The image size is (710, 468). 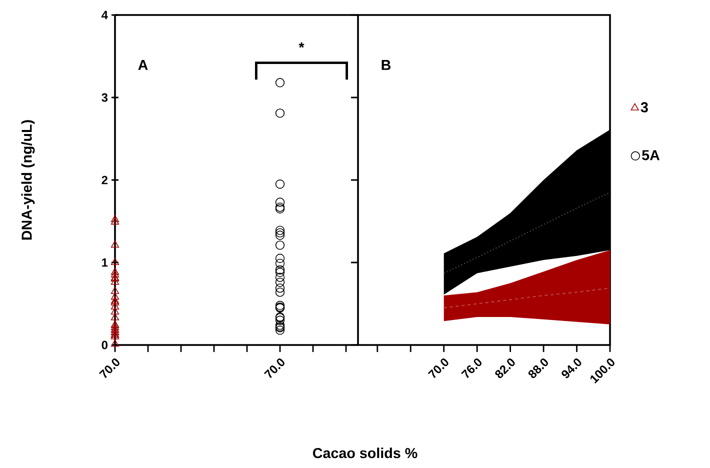 I want to click on y-tick-label: 4, so click(x=105, y=15).